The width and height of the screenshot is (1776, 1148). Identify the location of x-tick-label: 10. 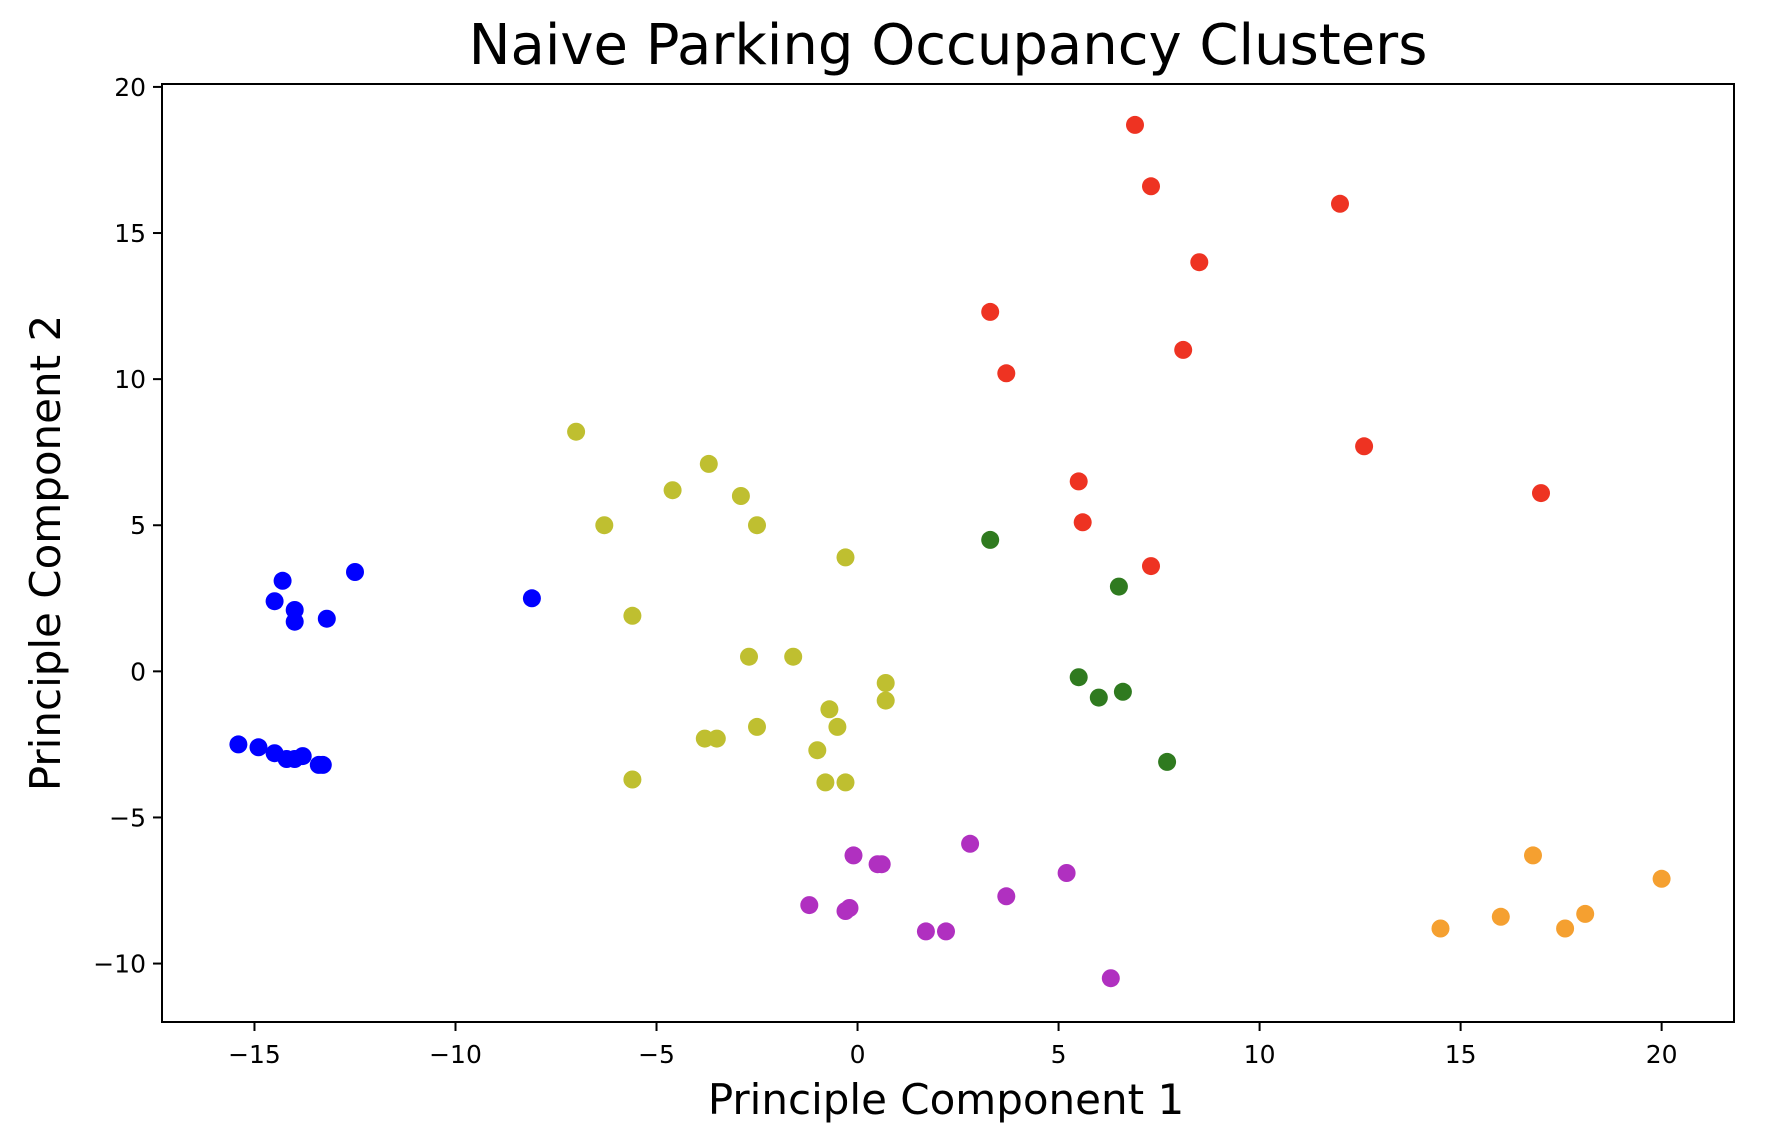
(1260, 1054).